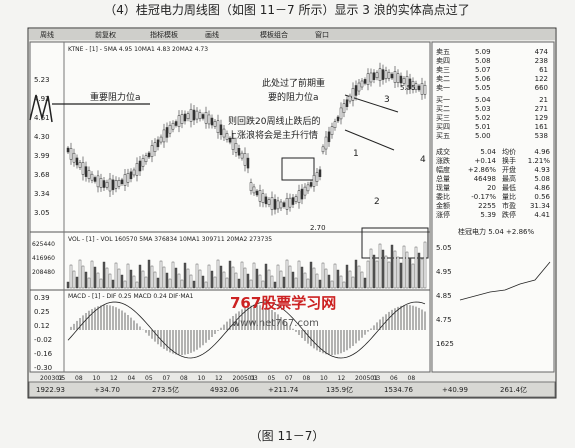 This screenshot has width=575, height=448. Describe the element at coordinates (42, 137) in the screenshot. I see `y-tick-label: 4.30` at that location.